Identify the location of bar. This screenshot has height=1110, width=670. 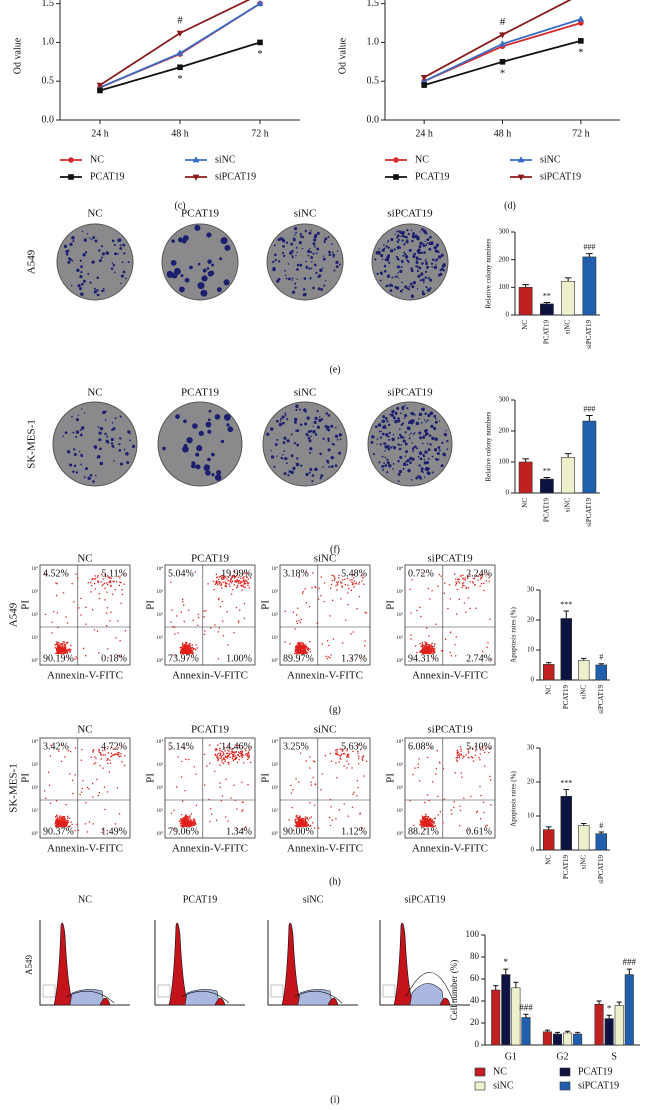
(566, 823).